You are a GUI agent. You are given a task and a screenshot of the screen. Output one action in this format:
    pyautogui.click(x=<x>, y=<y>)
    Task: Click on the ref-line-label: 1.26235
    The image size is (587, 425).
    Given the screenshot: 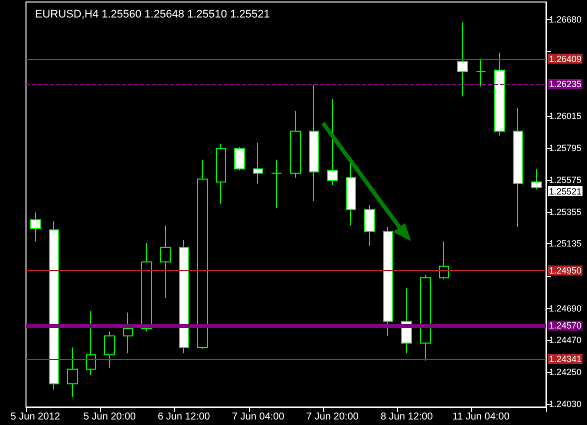 What is the action you would take?
    pyautogui.click(x=565, y=84)
    